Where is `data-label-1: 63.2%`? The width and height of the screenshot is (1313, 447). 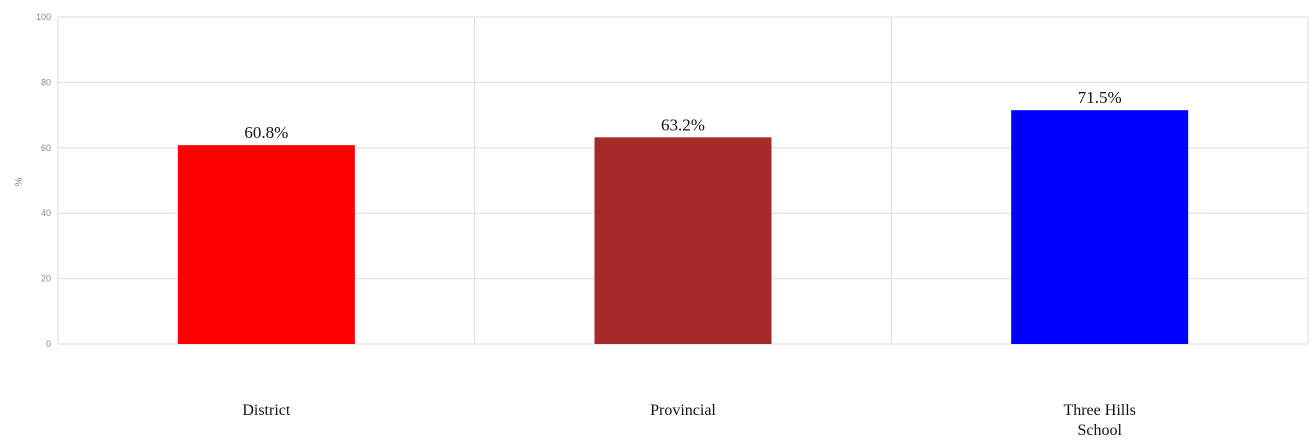 data-label-1: 63.2% is located at coordinates (683, 124).